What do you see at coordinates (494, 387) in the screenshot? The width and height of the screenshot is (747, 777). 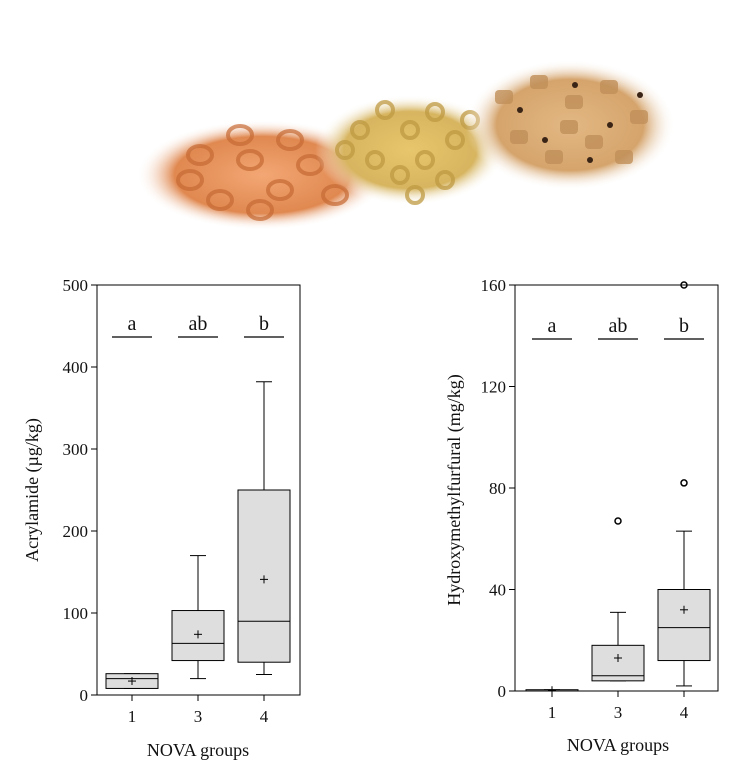 I see `y-tick-label: 120` at bounding box center [494, 387].